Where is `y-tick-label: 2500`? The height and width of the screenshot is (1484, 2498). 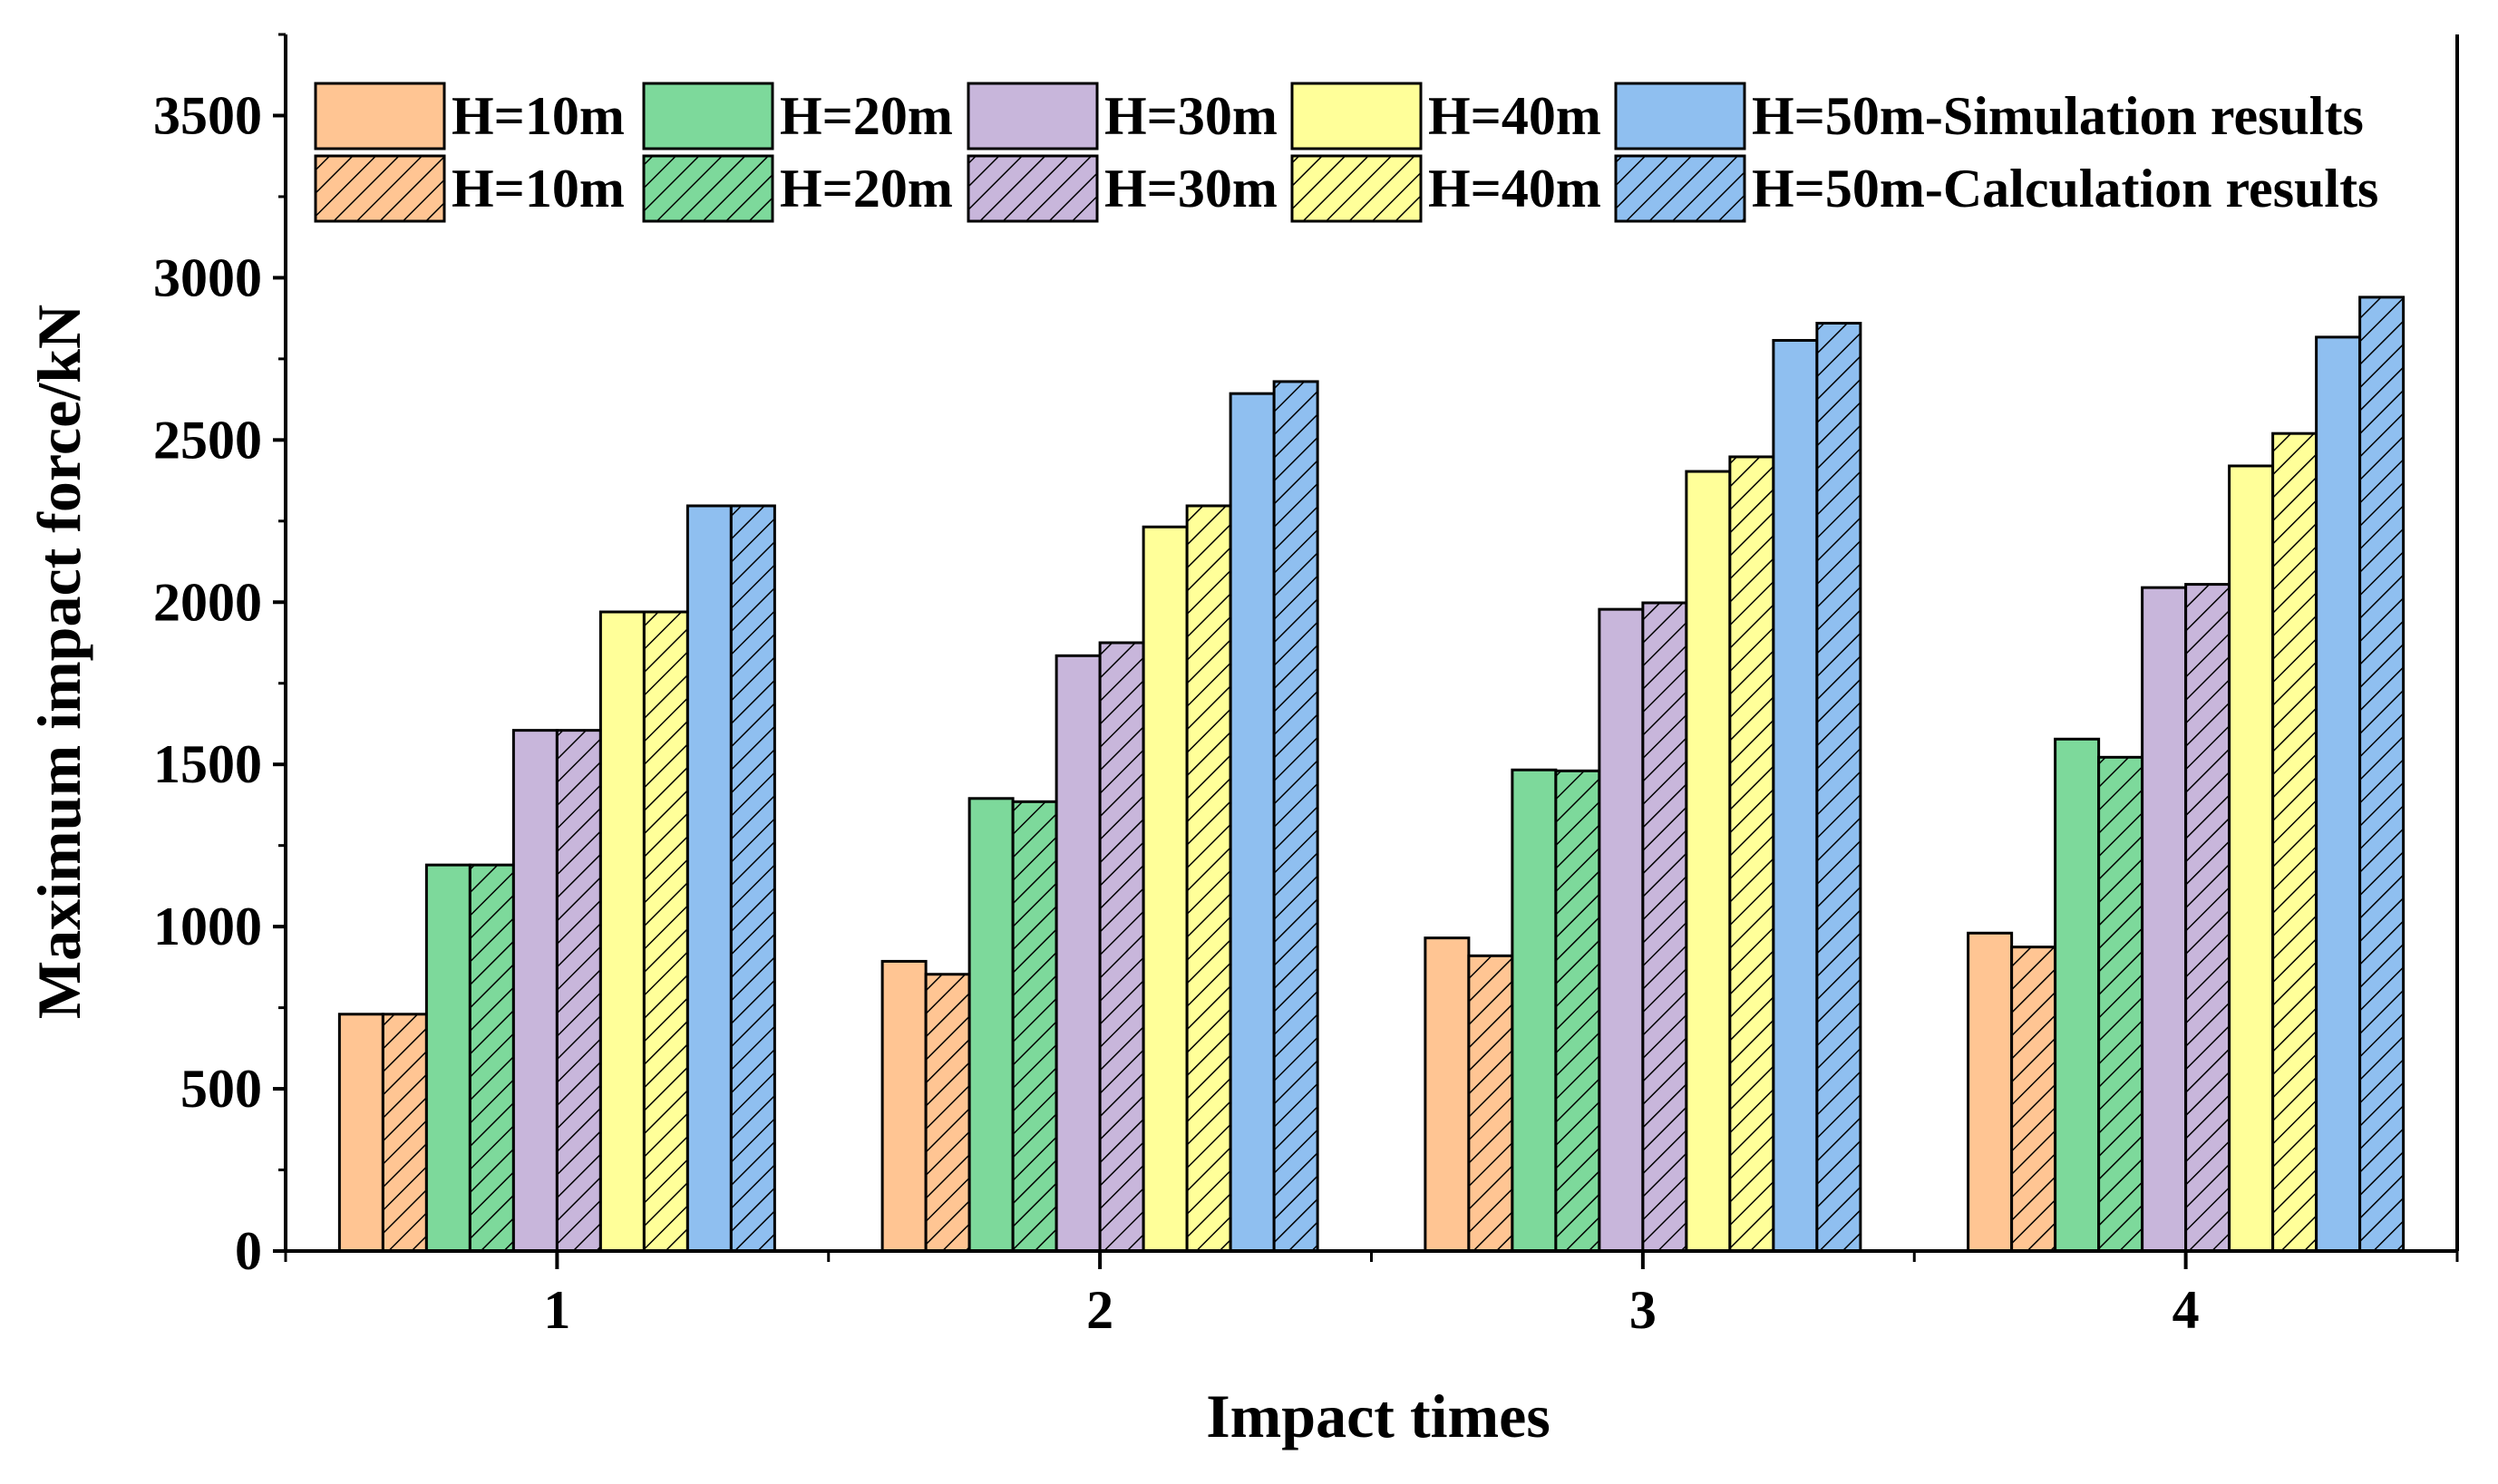
y-tick-label: 2500 is located at coordinates (207, 440).